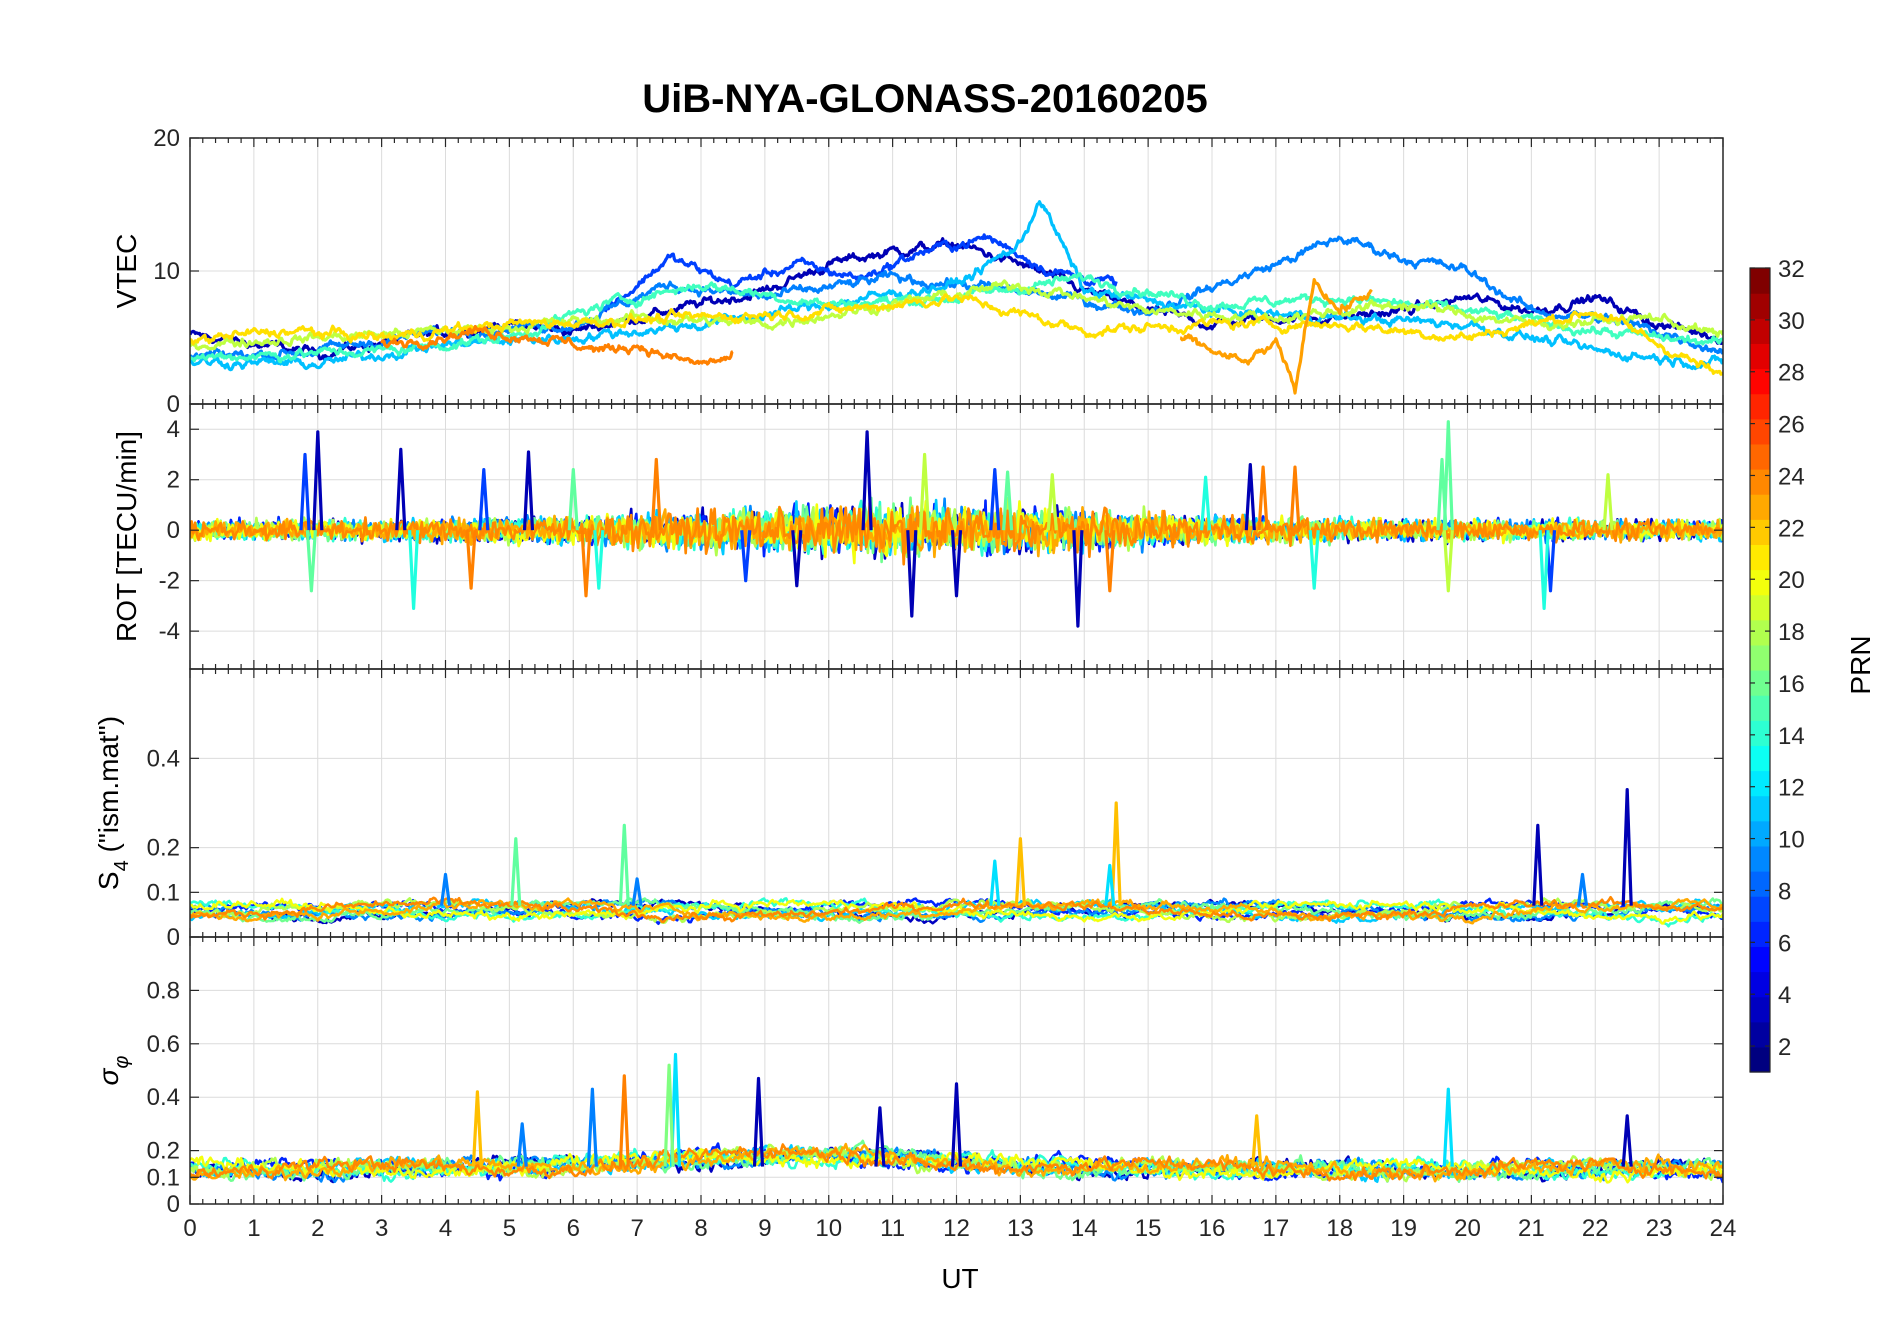 This screenshot has width=1902, height=1330. I want to click on colorbar-tick-label: 4, so click(1784, 995).